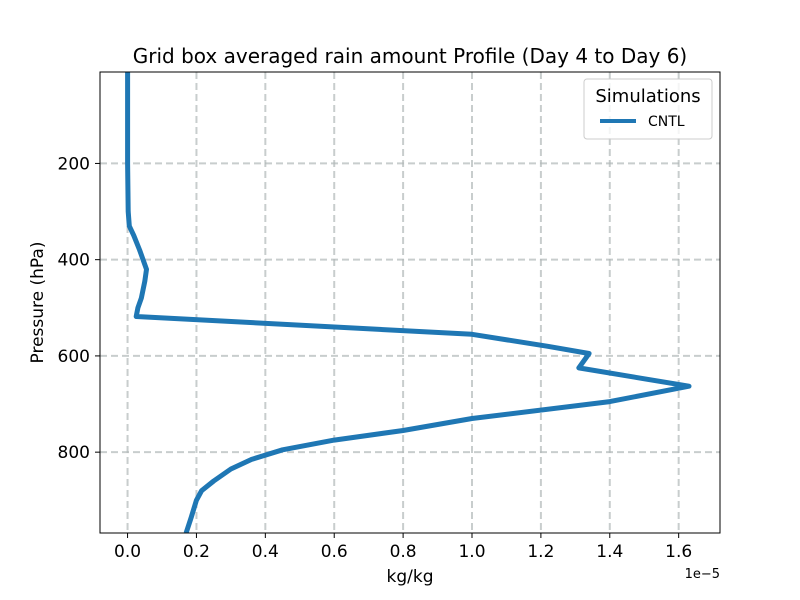  I want to click on legend-box, so click(648, 109).